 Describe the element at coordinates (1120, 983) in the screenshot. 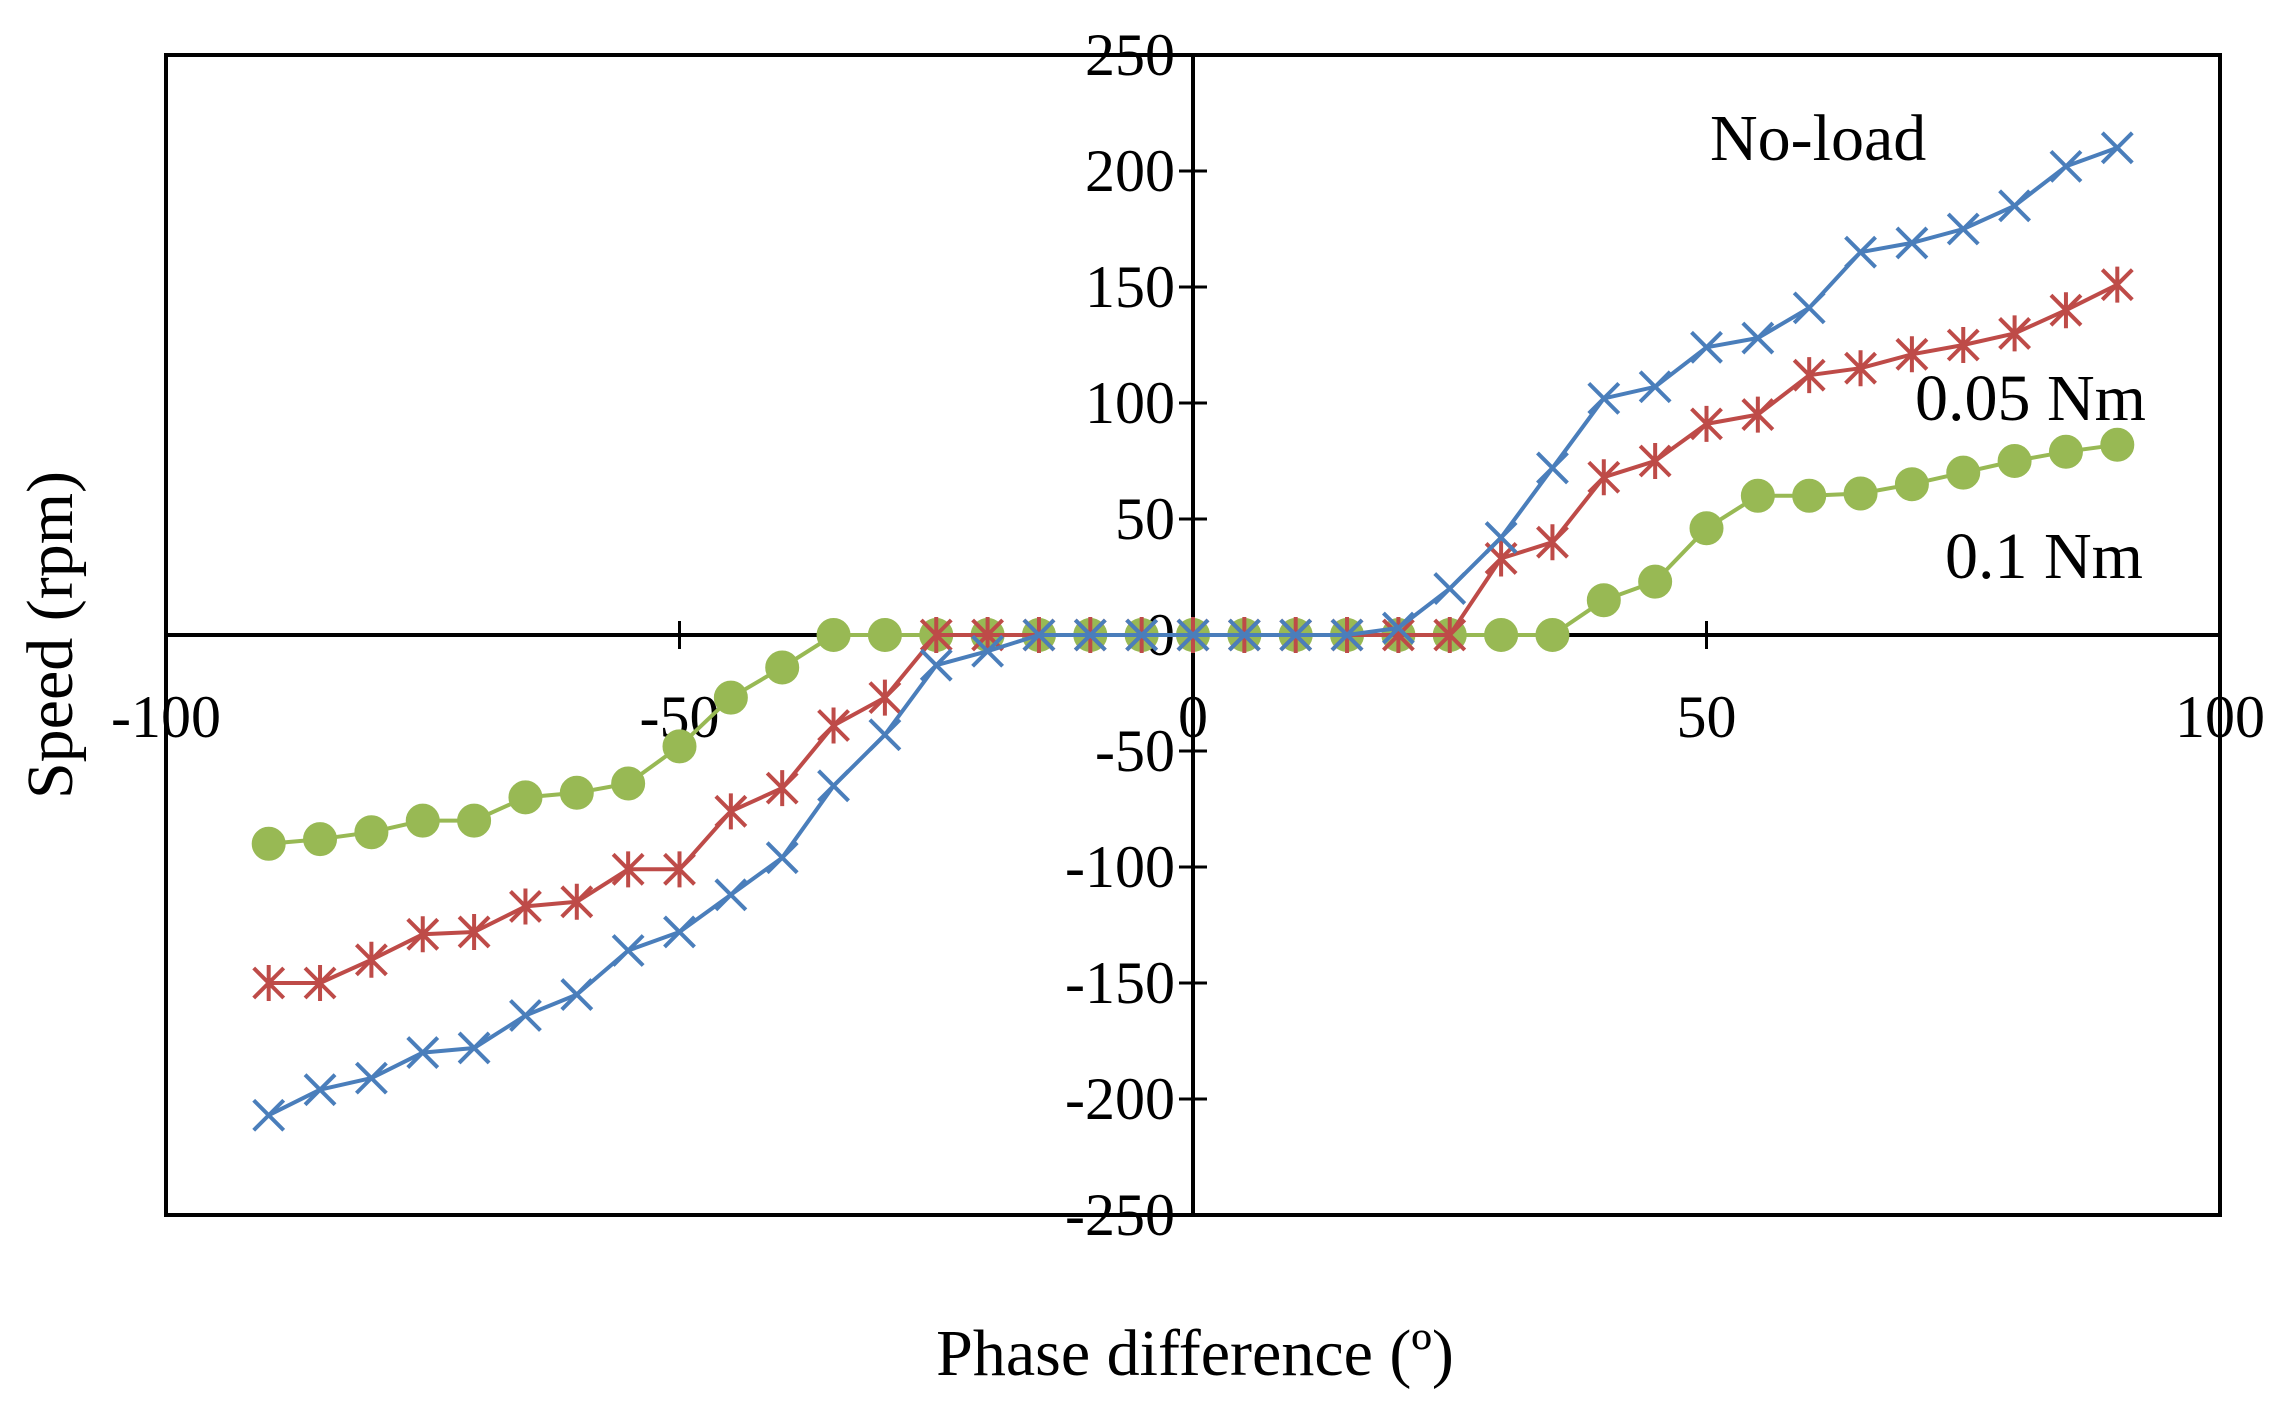

I see `y-tick-label: -150` at that location.